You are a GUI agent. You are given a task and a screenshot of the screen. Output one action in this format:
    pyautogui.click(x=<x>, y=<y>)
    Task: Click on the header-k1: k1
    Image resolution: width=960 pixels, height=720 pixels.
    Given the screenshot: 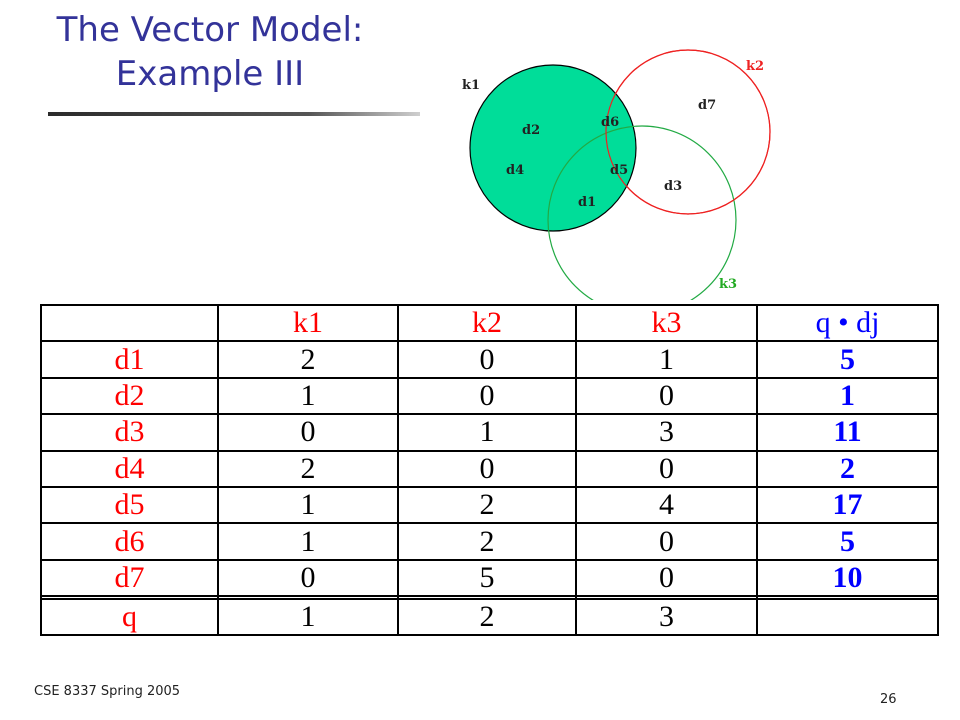 What is the action you would take?
    pyautogui.click(x=308, y=323)
    